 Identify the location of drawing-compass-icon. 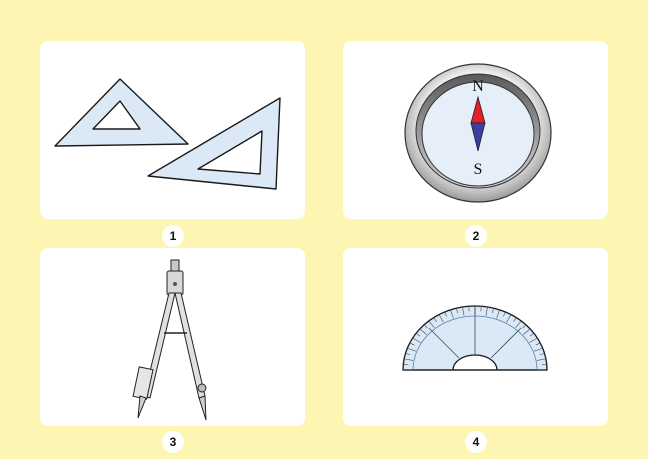
(169, 340).